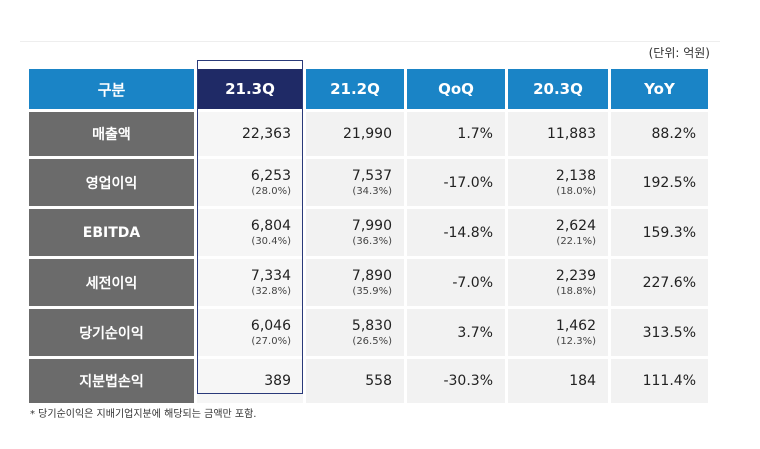  I want to click on cell-20-3q: 2,239 (18.8%), so click(558, 282).